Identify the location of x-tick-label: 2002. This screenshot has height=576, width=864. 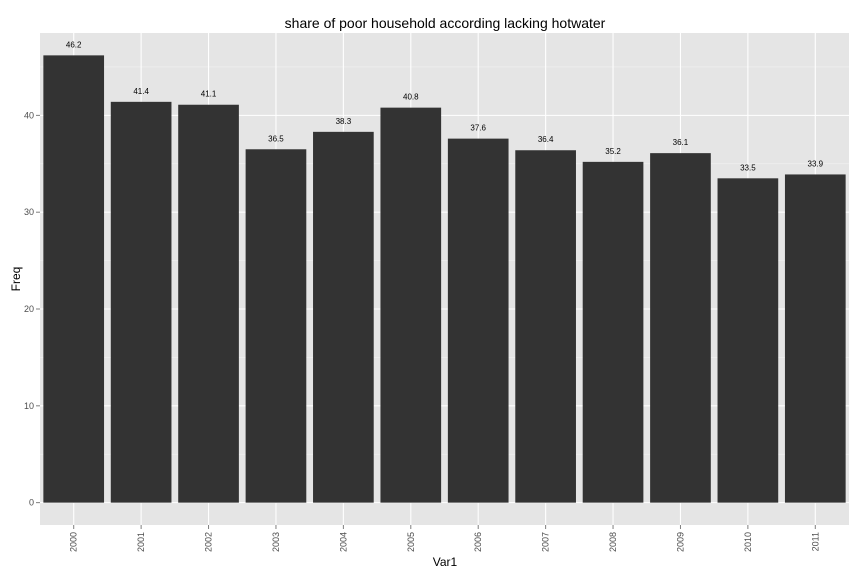
(209, 542).